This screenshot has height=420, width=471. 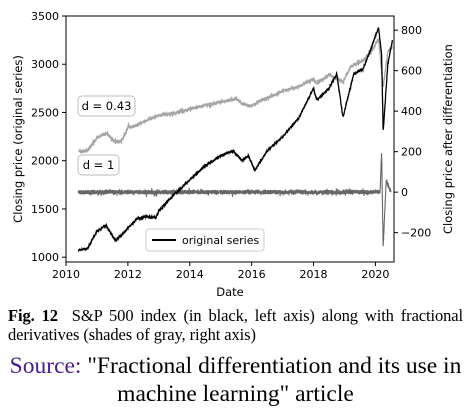 What do you see at coordinates (45, 64) in the screenshot?
I see `left-y-tick-label: 3000` at bounding box center [45, 64].